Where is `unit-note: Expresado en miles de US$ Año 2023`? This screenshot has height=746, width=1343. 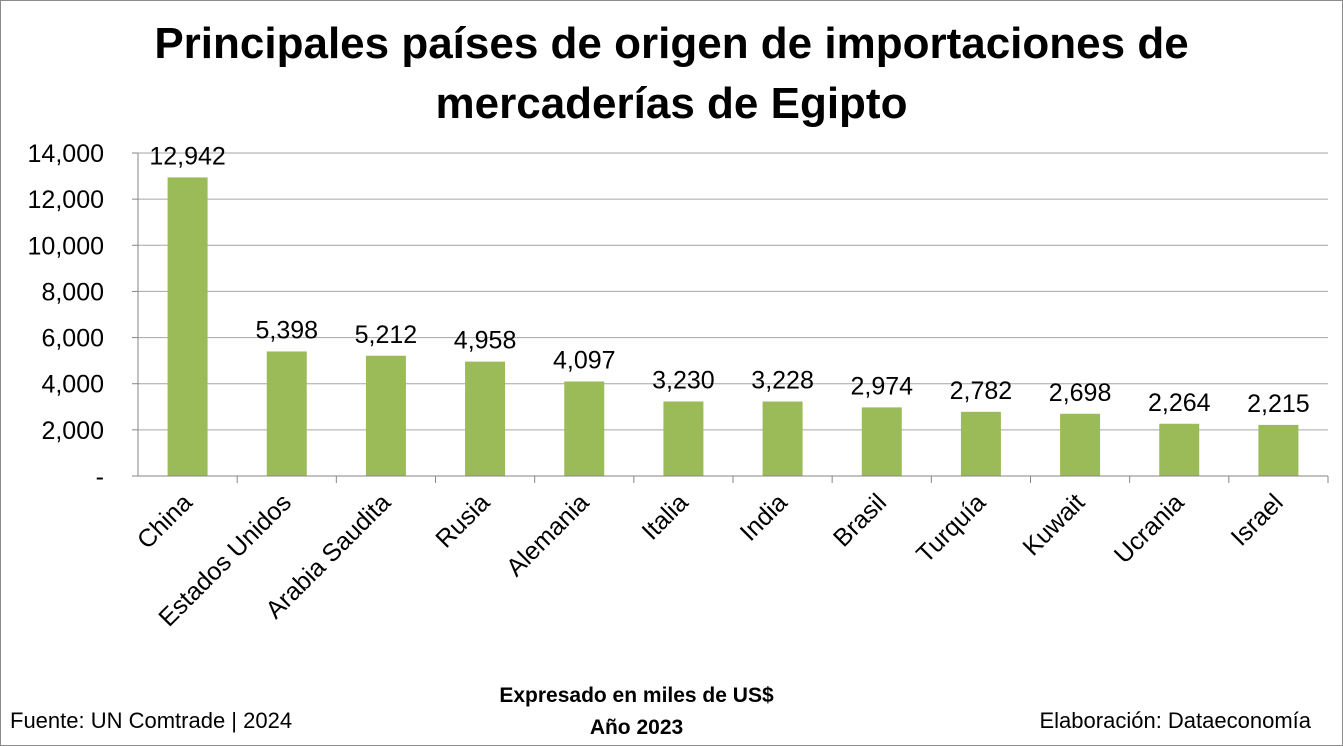
unit-note: Expresado en miles de US$ Año 2023 is located at coordinates (636, 712).